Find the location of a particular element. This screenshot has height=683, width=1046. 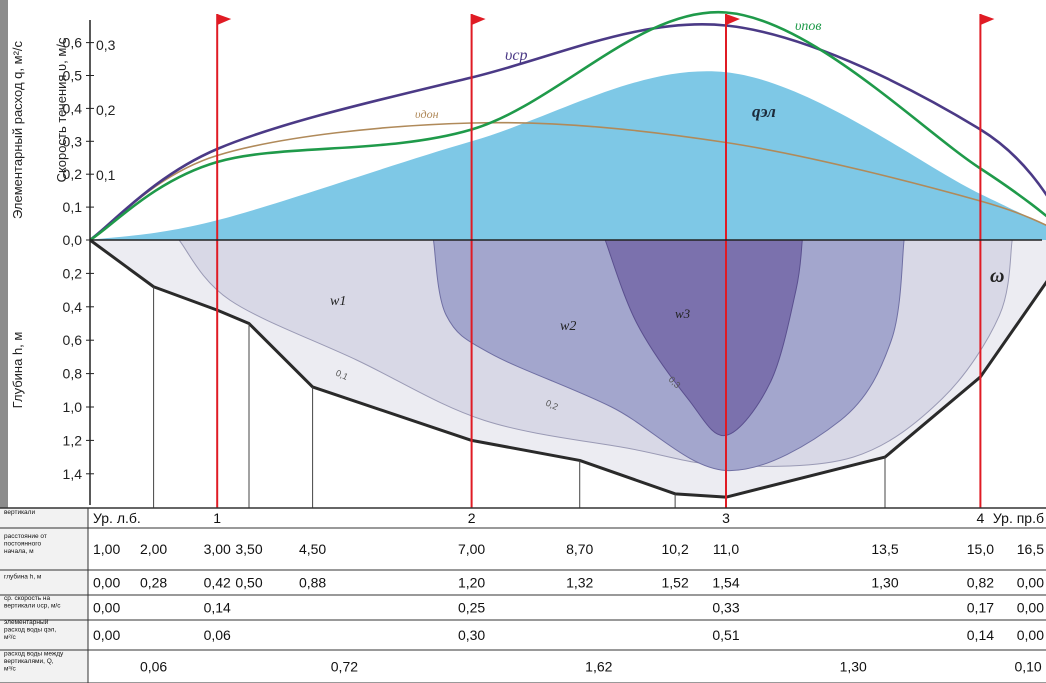

table-cell: Ур. пр.б is located at coordinates (1018, 518).